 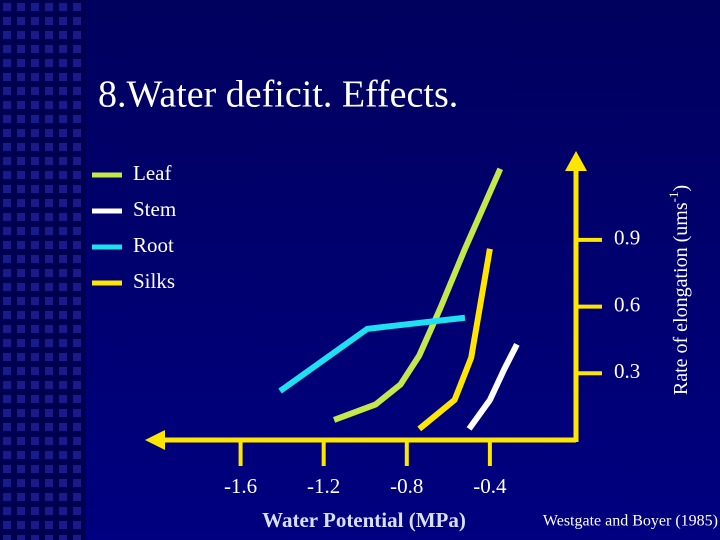 I want to click on side-strip, so click(x=43, y=270).